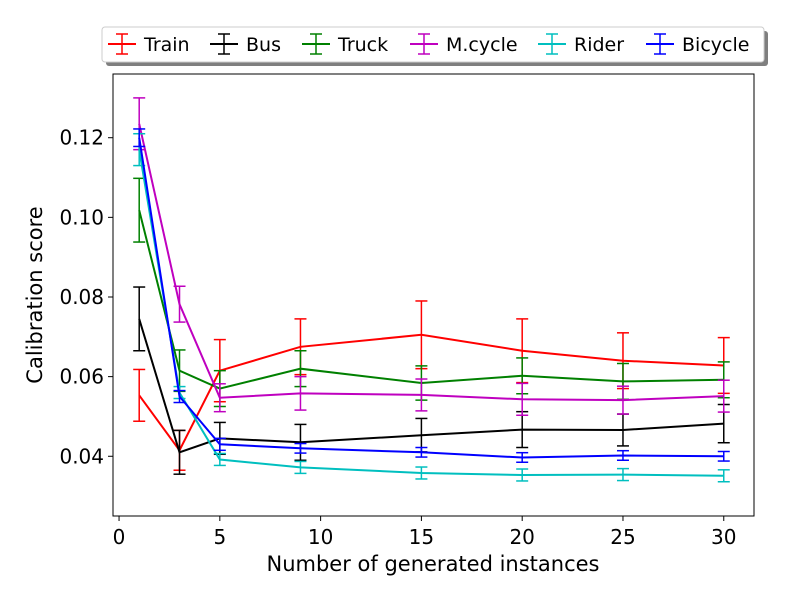 This screenshot has height=600, width=800. Describe the element at coordinates (421, 537) in the screenshot. I see `x-tick-label: 15` at that location.